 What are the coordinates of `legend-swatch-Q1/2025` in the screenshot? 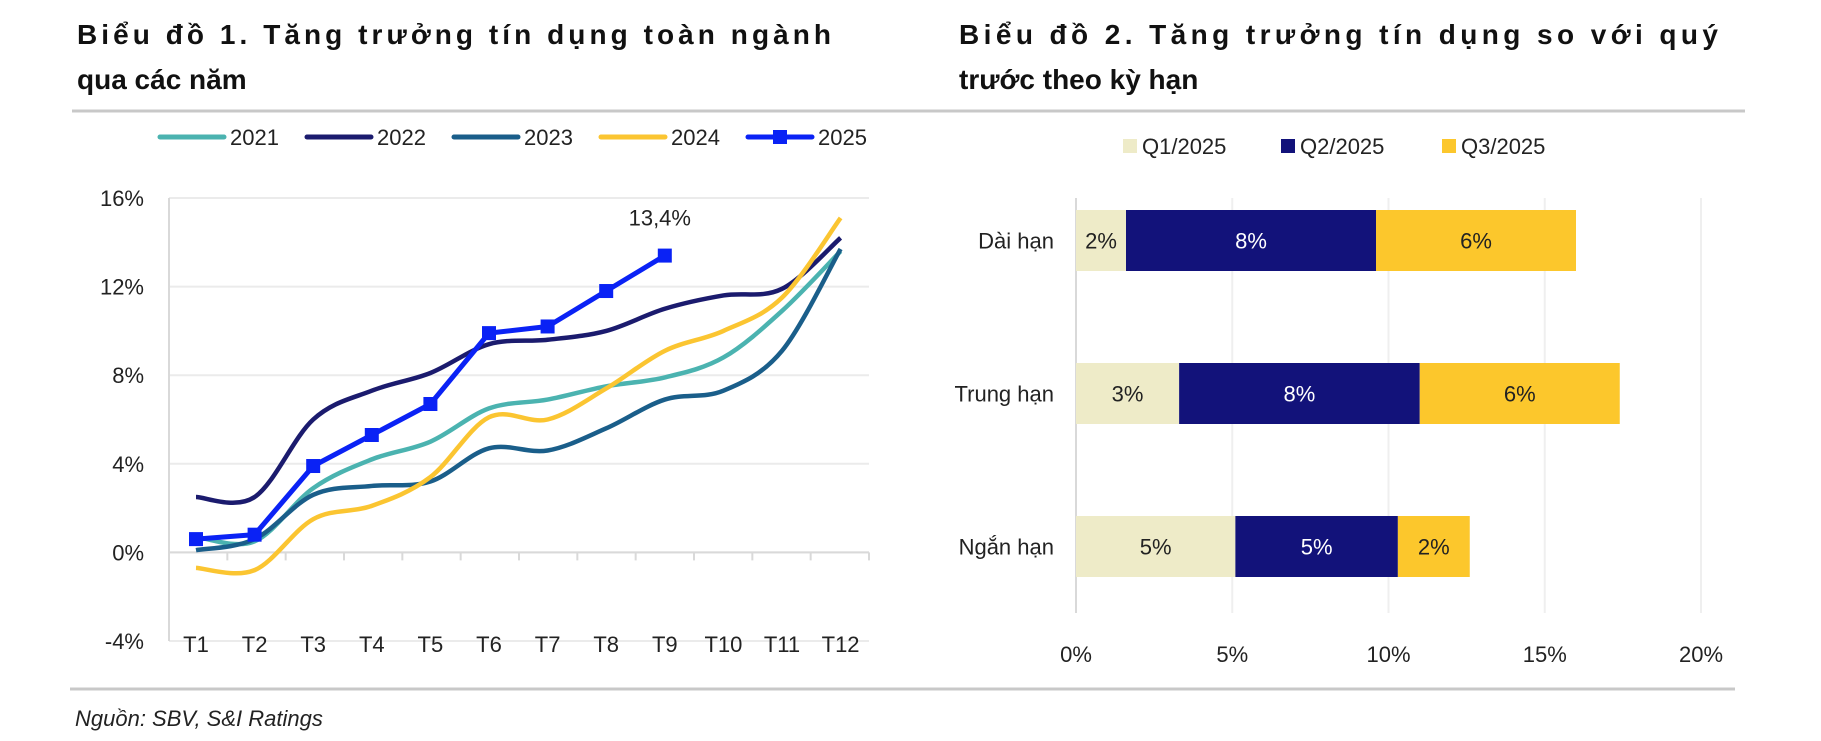 It's located at (1130, 146).